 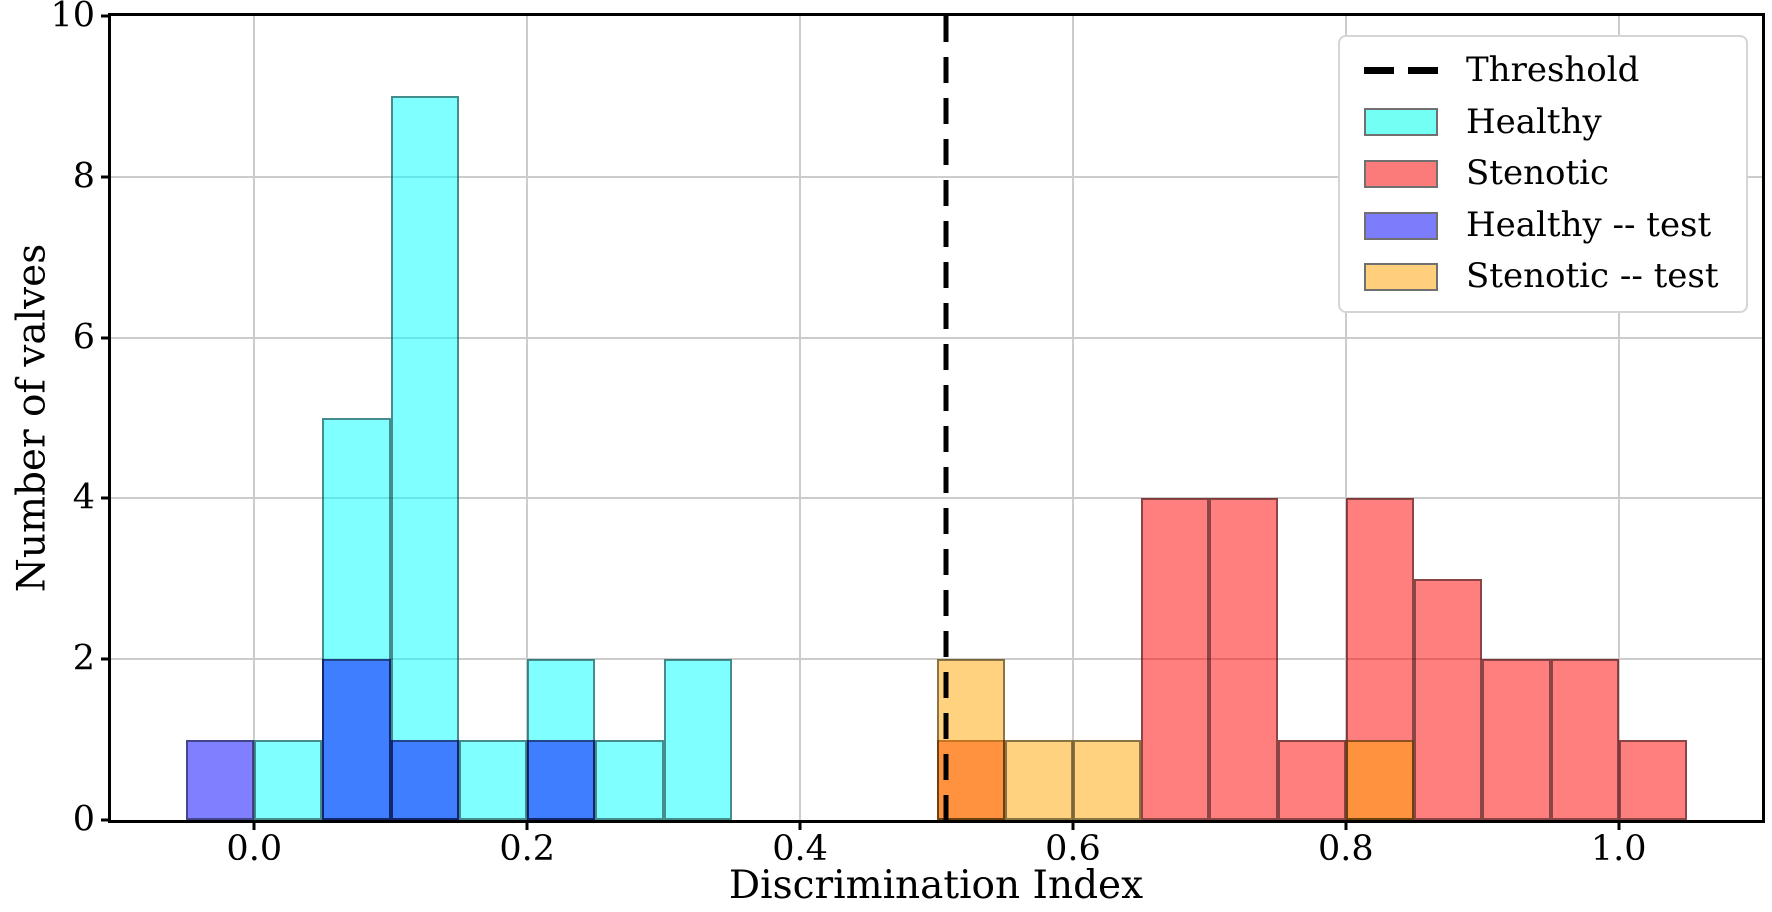 What do you see at coordinates (936, 885) in the screenshot?
I see `x-axis-label: Discrimination Index` at bounding box center [936, 885].